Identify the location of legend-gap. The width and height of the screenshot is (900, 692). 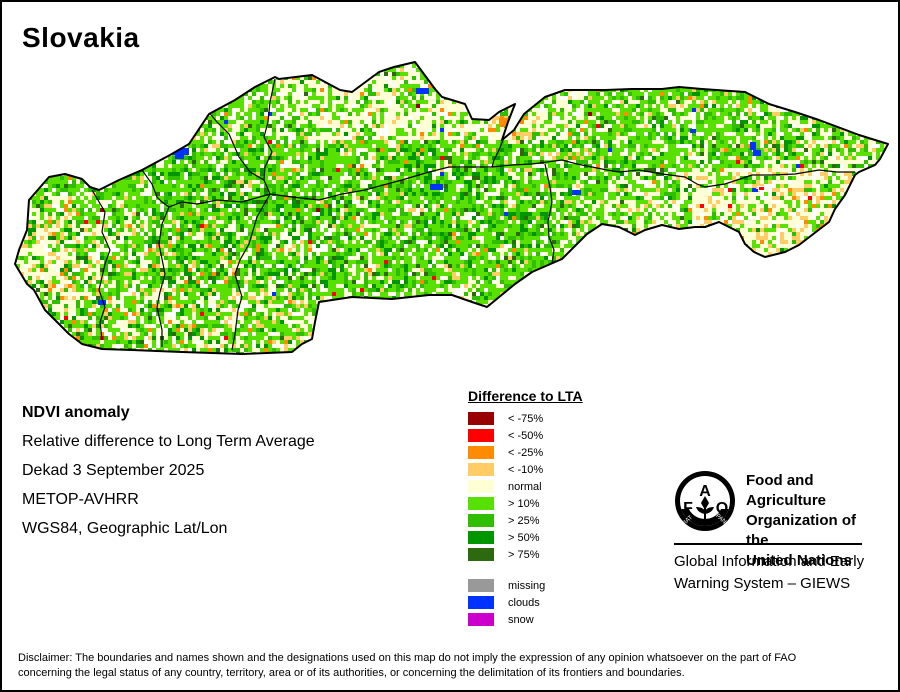
(525, 572).